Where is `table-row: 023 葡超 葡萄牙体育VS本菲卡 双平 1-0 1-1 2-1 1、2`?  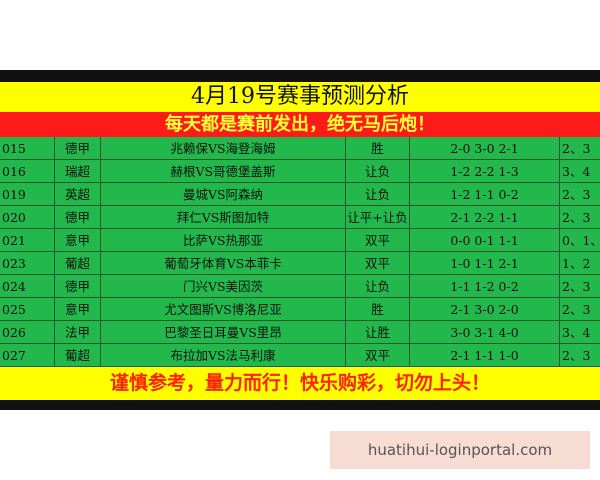 table-row: 023 葡超 葡萄牙体育VS本菲卡 双平 1-0 1-1 2-1 1、2 is located at coordinates (300, 263).